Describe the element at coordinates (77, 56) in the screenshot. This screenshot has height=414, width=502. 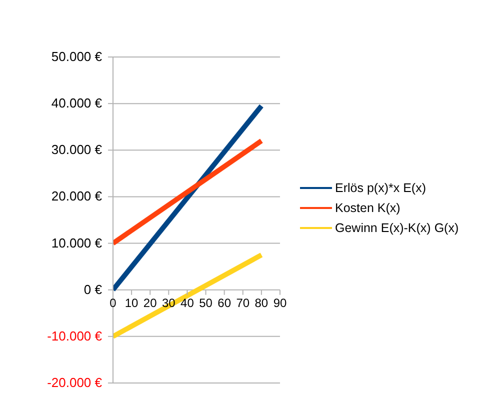
I see `y-tick-label: 50.000 €` at that location.